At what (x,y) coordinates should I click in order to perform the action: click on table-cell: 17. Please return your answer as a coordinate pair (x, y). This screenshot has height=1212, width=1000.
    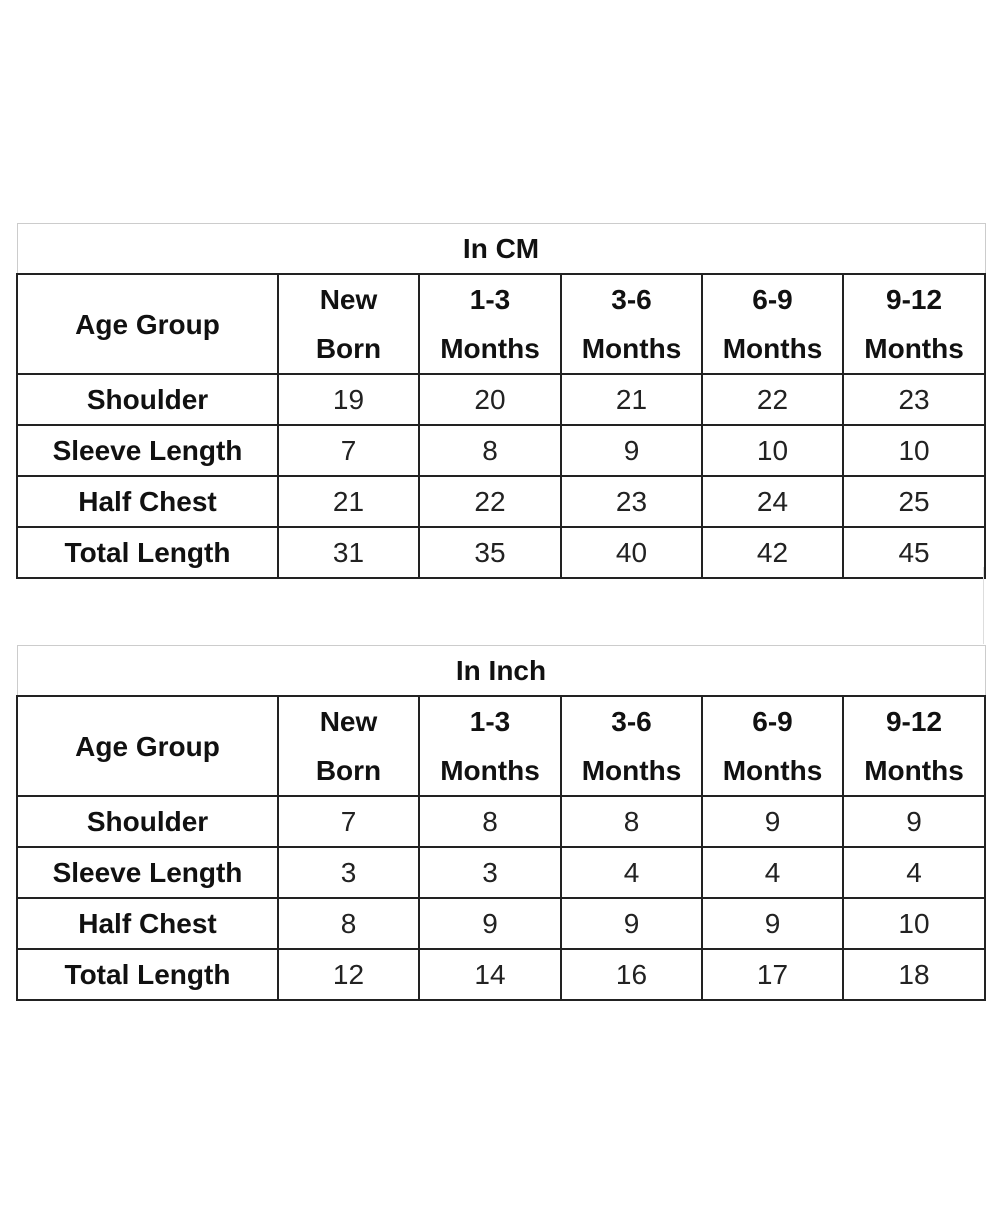
    Looking at the image, I should click on (772, 974).